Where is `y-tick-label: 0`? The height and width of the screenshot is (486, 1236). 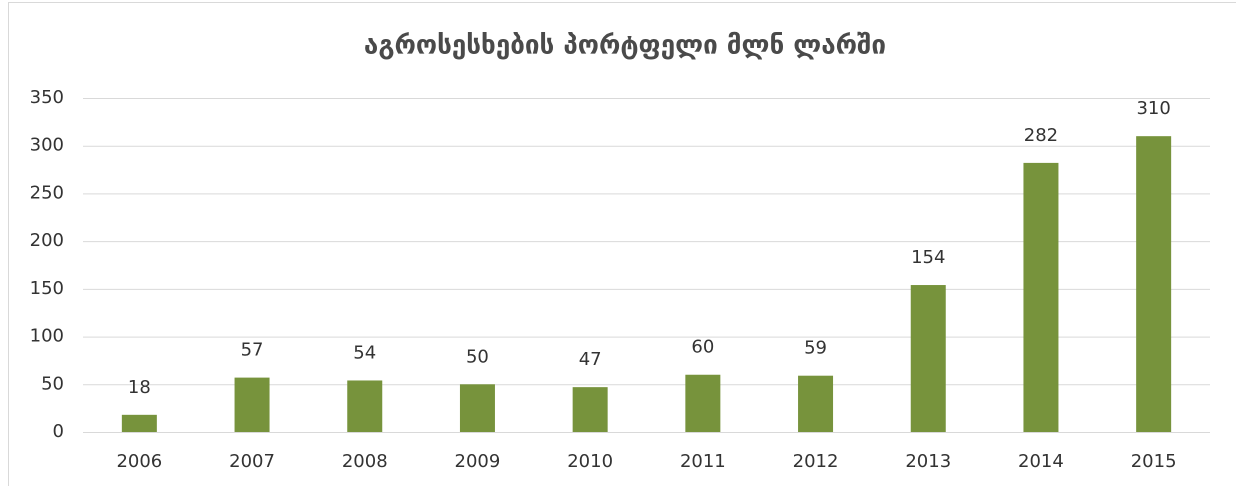
y-tick-label: 0 is located at coordinates (58, 431).